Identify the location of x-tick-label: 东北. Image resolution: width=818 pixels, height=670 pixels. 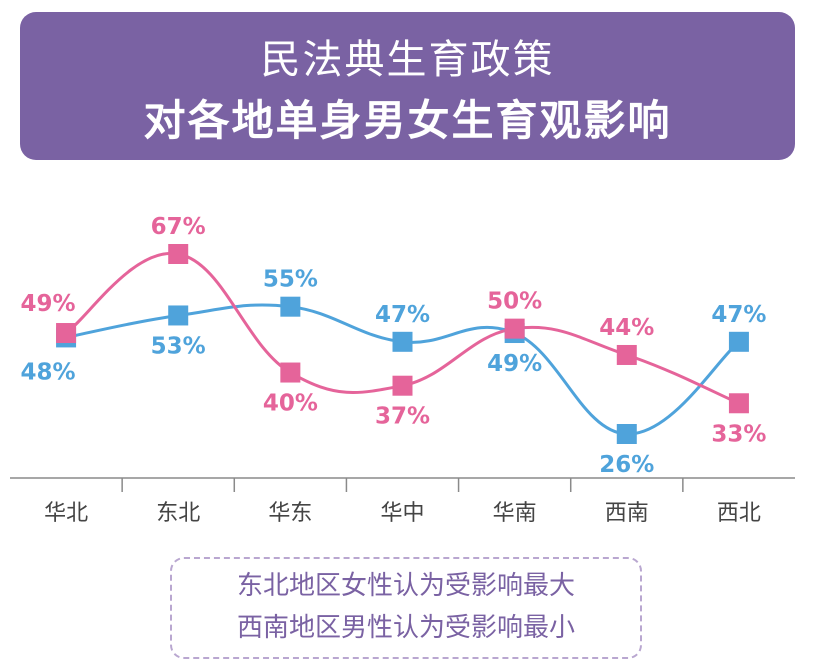
(178, 513).